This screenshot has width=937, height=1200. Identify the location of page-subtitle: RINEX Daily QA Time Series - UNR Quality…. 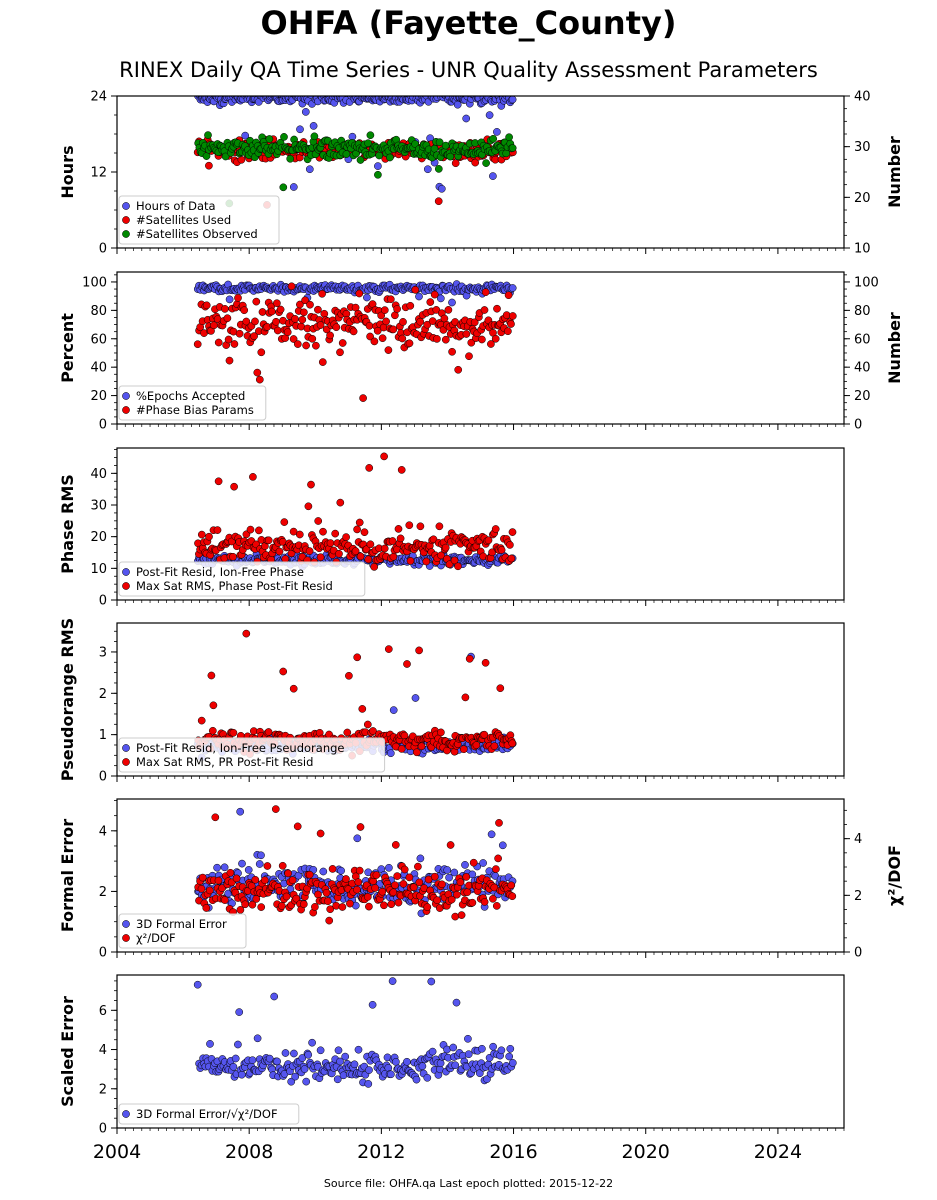
(468, 70).